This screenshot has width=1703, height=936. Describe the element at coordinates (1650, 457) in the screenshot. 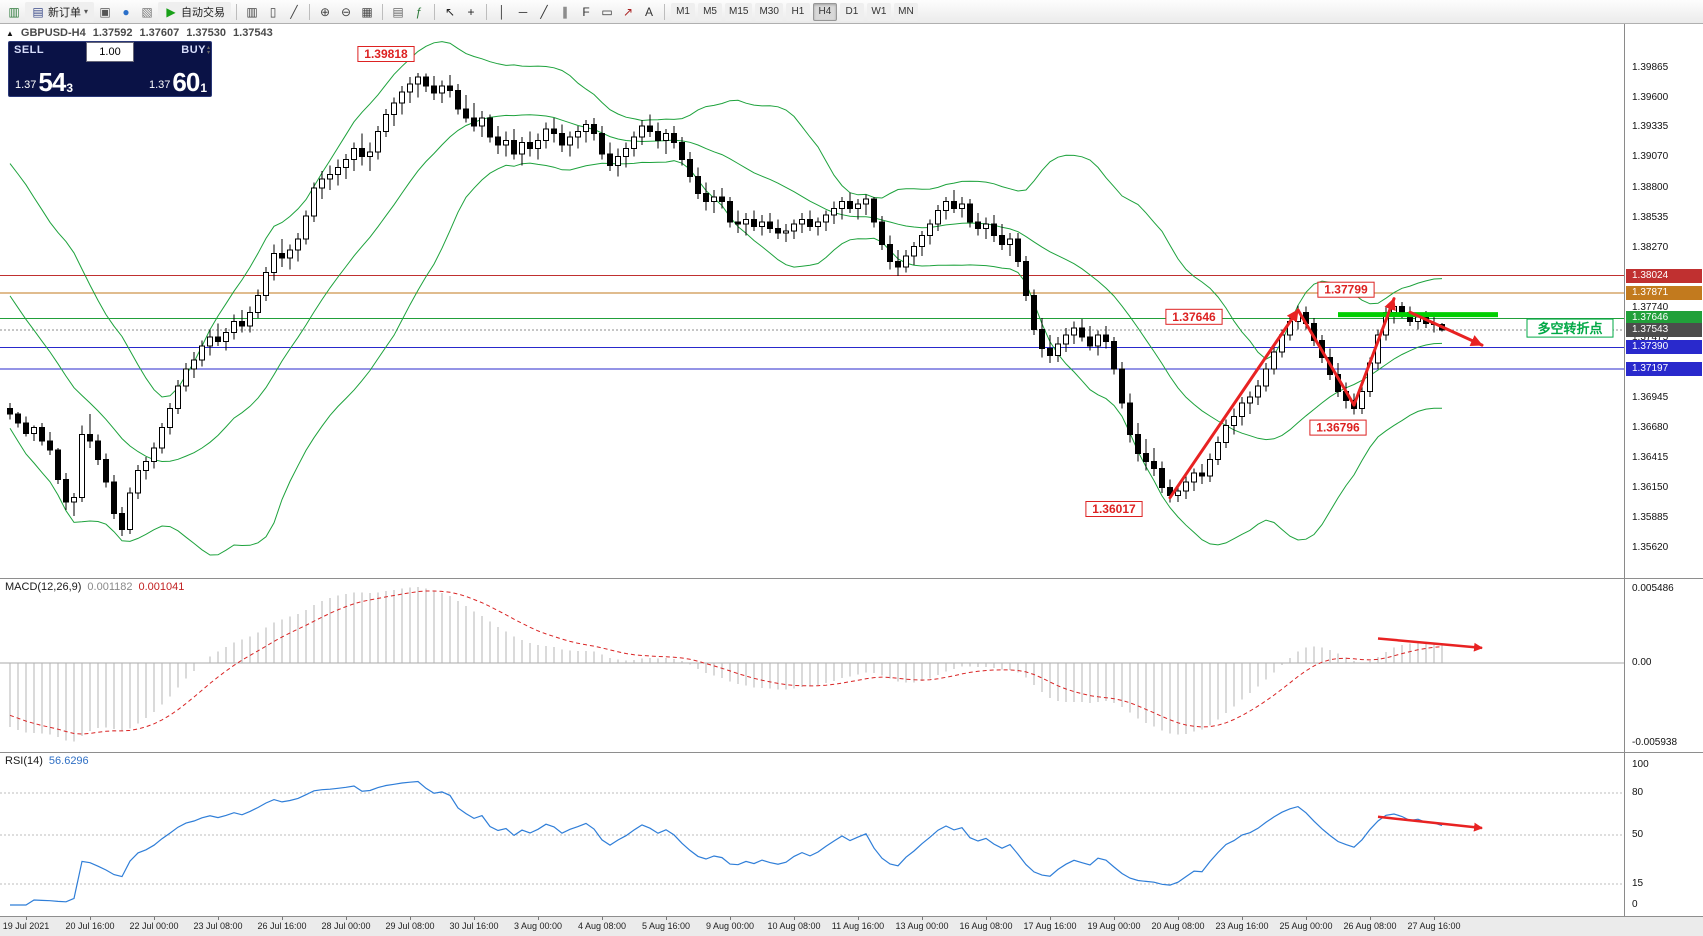

I see `price-tick-label: 1.36415` at that location.